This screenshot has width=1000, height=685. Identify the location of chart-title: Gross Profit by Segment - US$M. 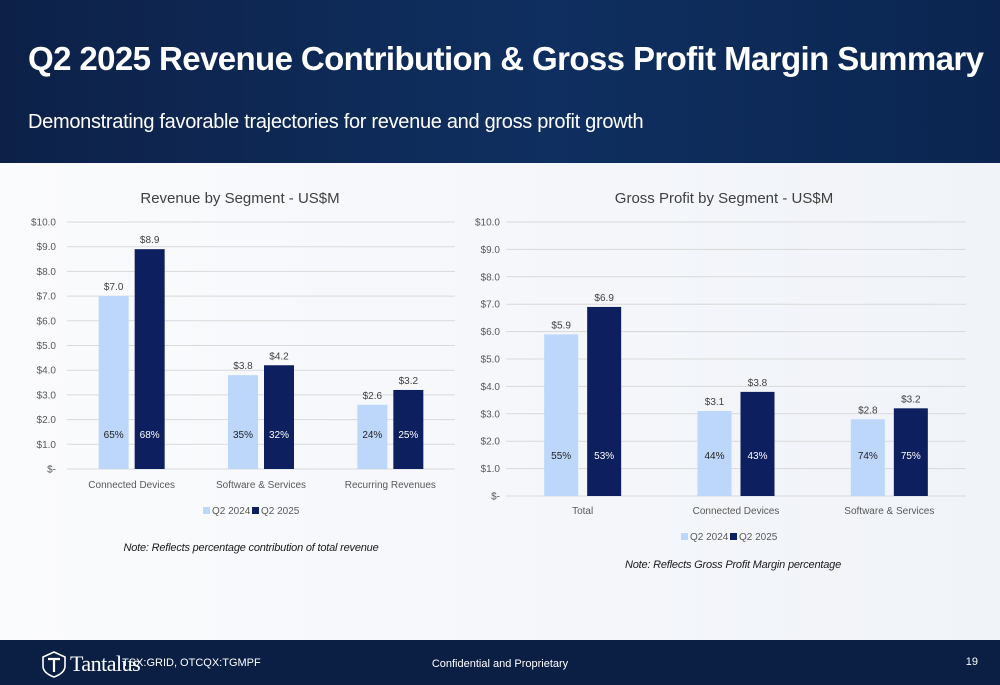
(724, 198).